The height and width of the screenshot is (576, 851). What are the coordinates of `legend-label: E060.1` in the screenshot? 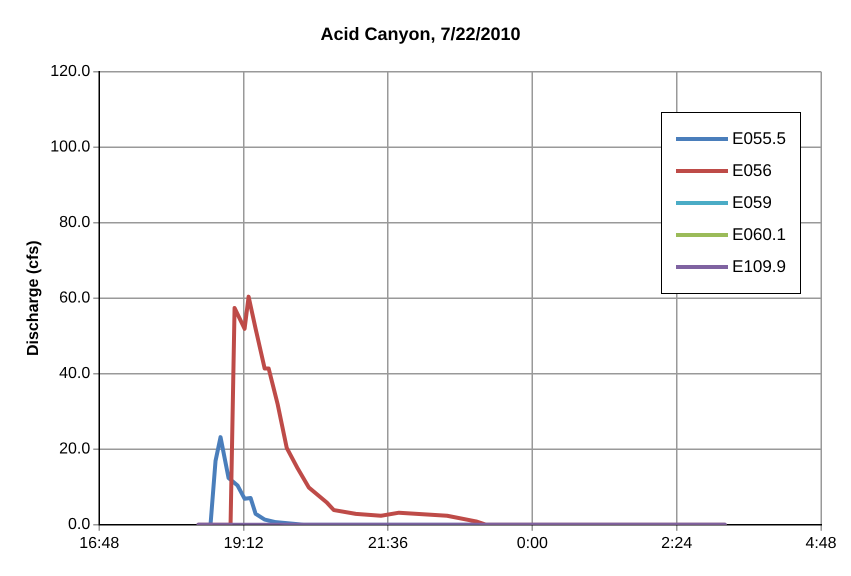 It's located at (759, 235).